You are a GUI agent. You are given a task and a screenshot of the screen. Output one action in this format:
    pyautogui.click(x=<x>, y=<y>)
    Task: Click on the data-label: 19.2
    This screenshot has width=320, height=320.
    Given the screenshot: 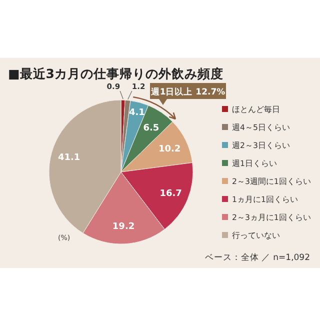 What is the action you would take?
    pyautogui.click(x=123, y=227)
    